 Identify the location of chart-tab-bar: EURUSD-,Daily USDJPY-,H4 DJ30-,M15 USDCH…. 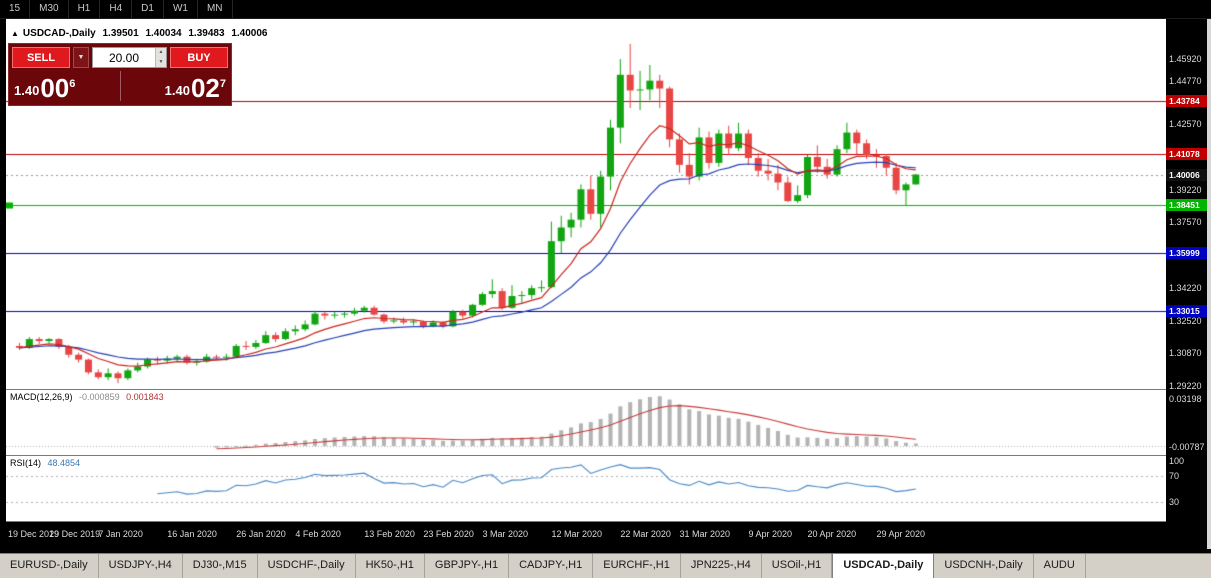
(605, 565).